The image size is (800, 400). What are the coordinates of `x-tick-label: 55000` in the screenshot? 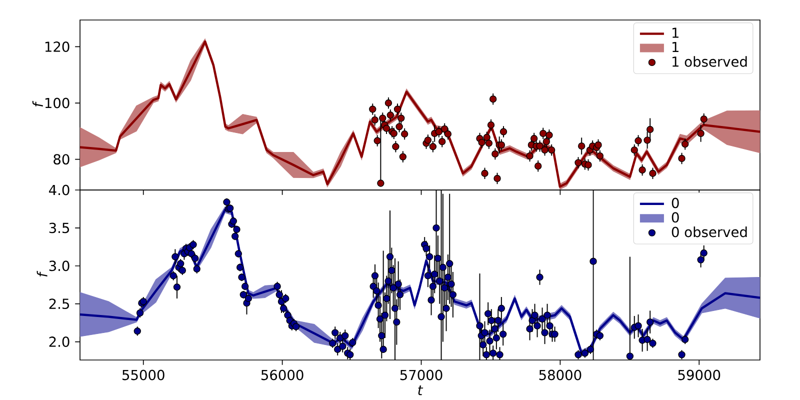 It's located at (143, 375).